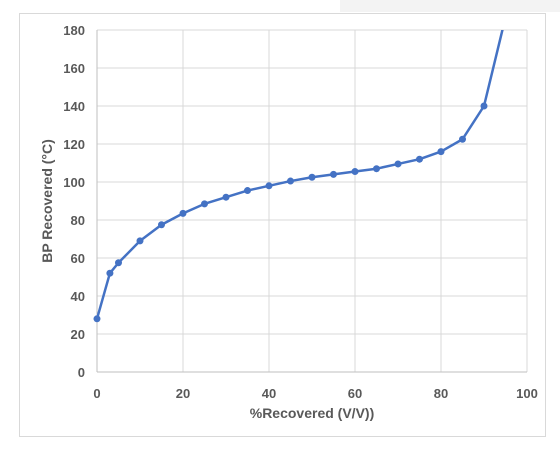 The height and width of the screenshot is (451, 560). Describe the element at coordinates (78, 258) in the screenshot. I see `y-tick-label: 60` at that location.